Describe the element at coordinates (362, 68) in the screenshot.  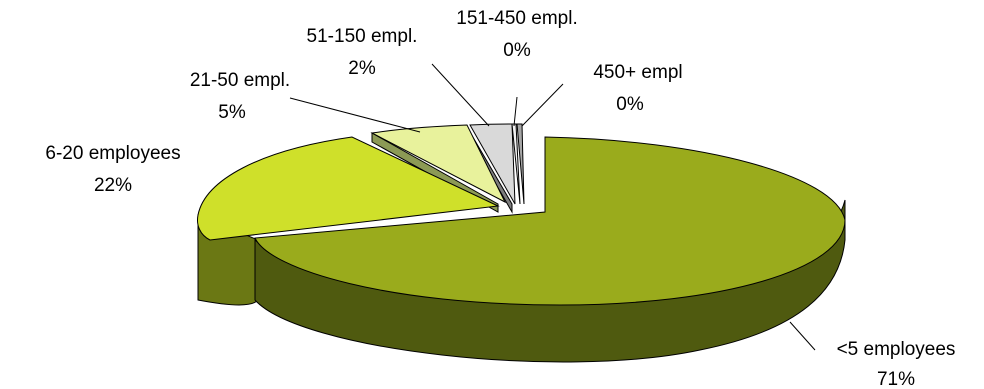
I see `value-51-150-empl: 2%` at that location.